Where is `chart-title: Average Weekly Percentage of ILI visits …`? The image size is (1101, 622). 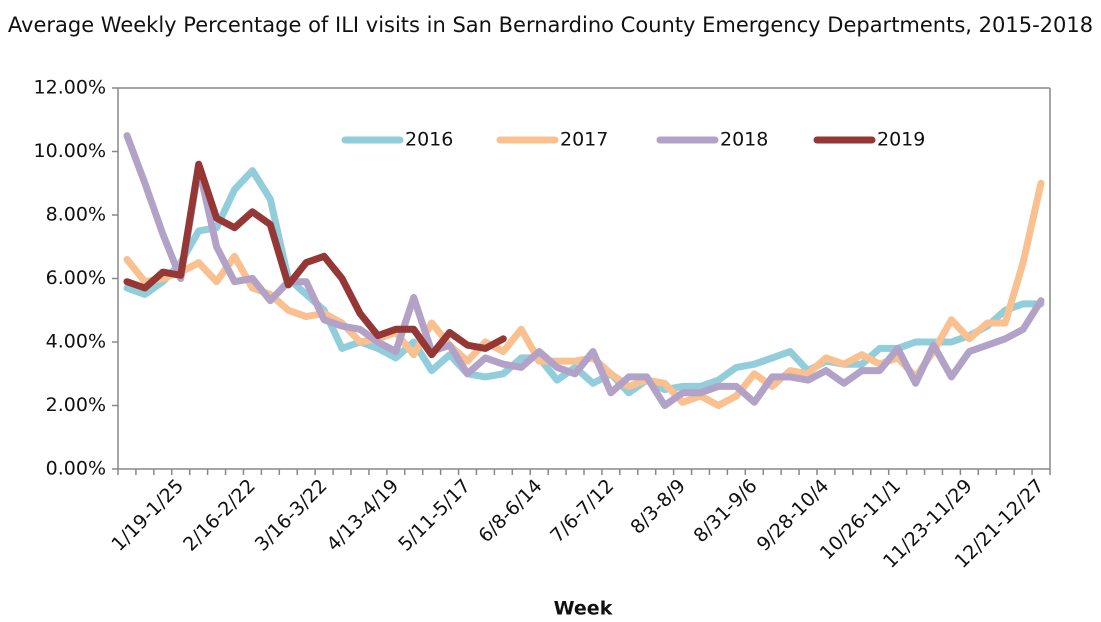 chart-title: Average Weekly Percentage of ILI visits … is located at coordinates (550, 25).